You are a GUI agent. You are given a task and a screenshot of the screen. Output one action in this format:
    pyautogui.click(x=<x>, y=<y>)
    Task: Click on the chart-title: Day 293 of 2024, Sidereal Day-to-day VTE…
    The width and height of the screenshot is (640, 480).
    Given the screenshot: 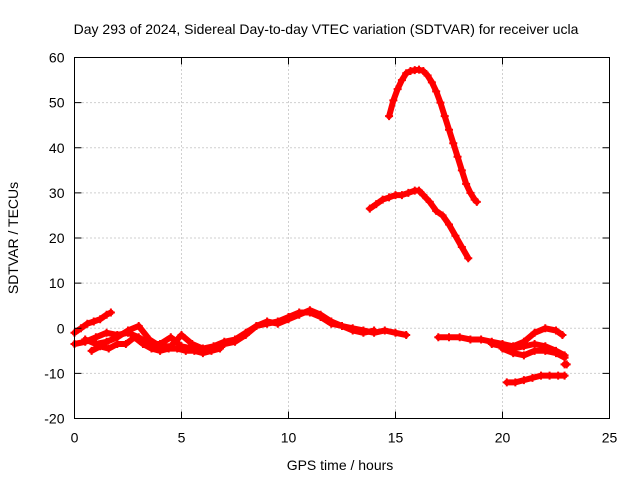 What is the action you would take?
    pyautogui.click(x=326, y=29)
    